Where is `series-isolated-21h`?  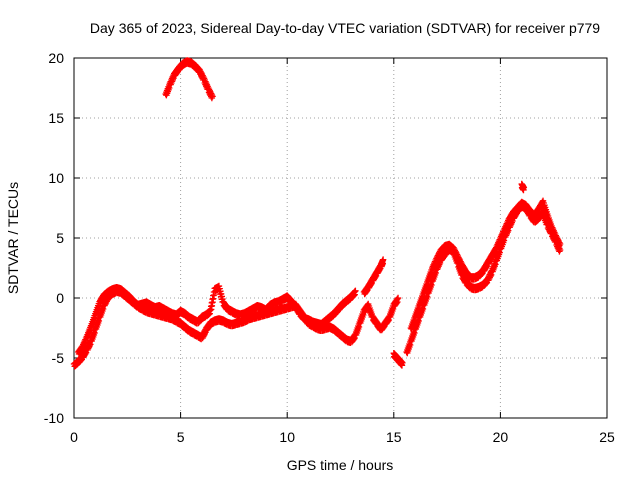 series-isolated-21h is located at coordinates (523, 187).